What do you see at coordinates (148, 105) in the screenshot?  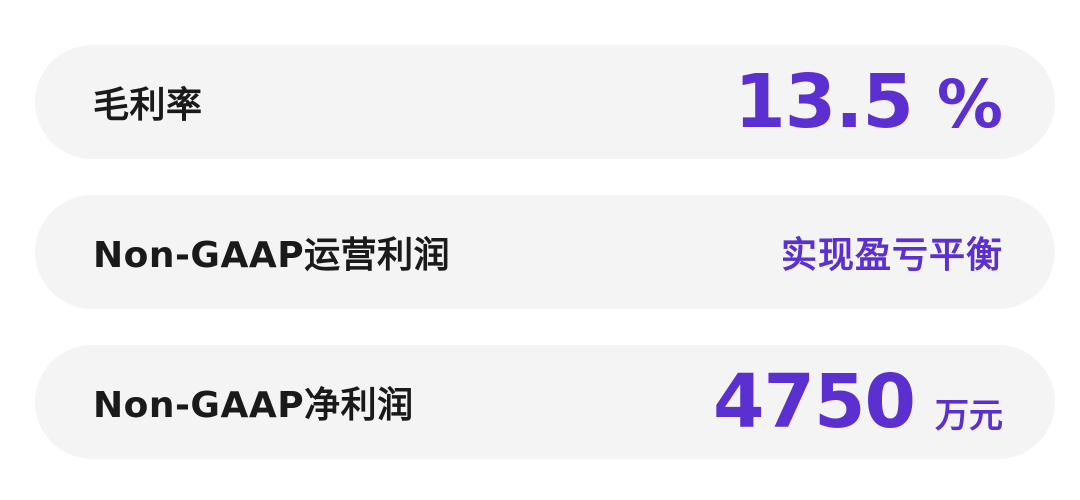 I see `metric-label: 毛利率` at bounding box center [148, 105].